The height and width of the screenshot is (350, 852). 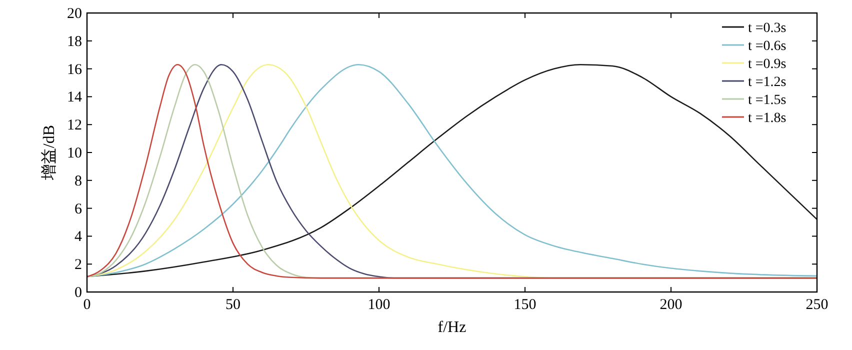 I want to click on legend-label: t =1.8s, so click(x=767, y=118).